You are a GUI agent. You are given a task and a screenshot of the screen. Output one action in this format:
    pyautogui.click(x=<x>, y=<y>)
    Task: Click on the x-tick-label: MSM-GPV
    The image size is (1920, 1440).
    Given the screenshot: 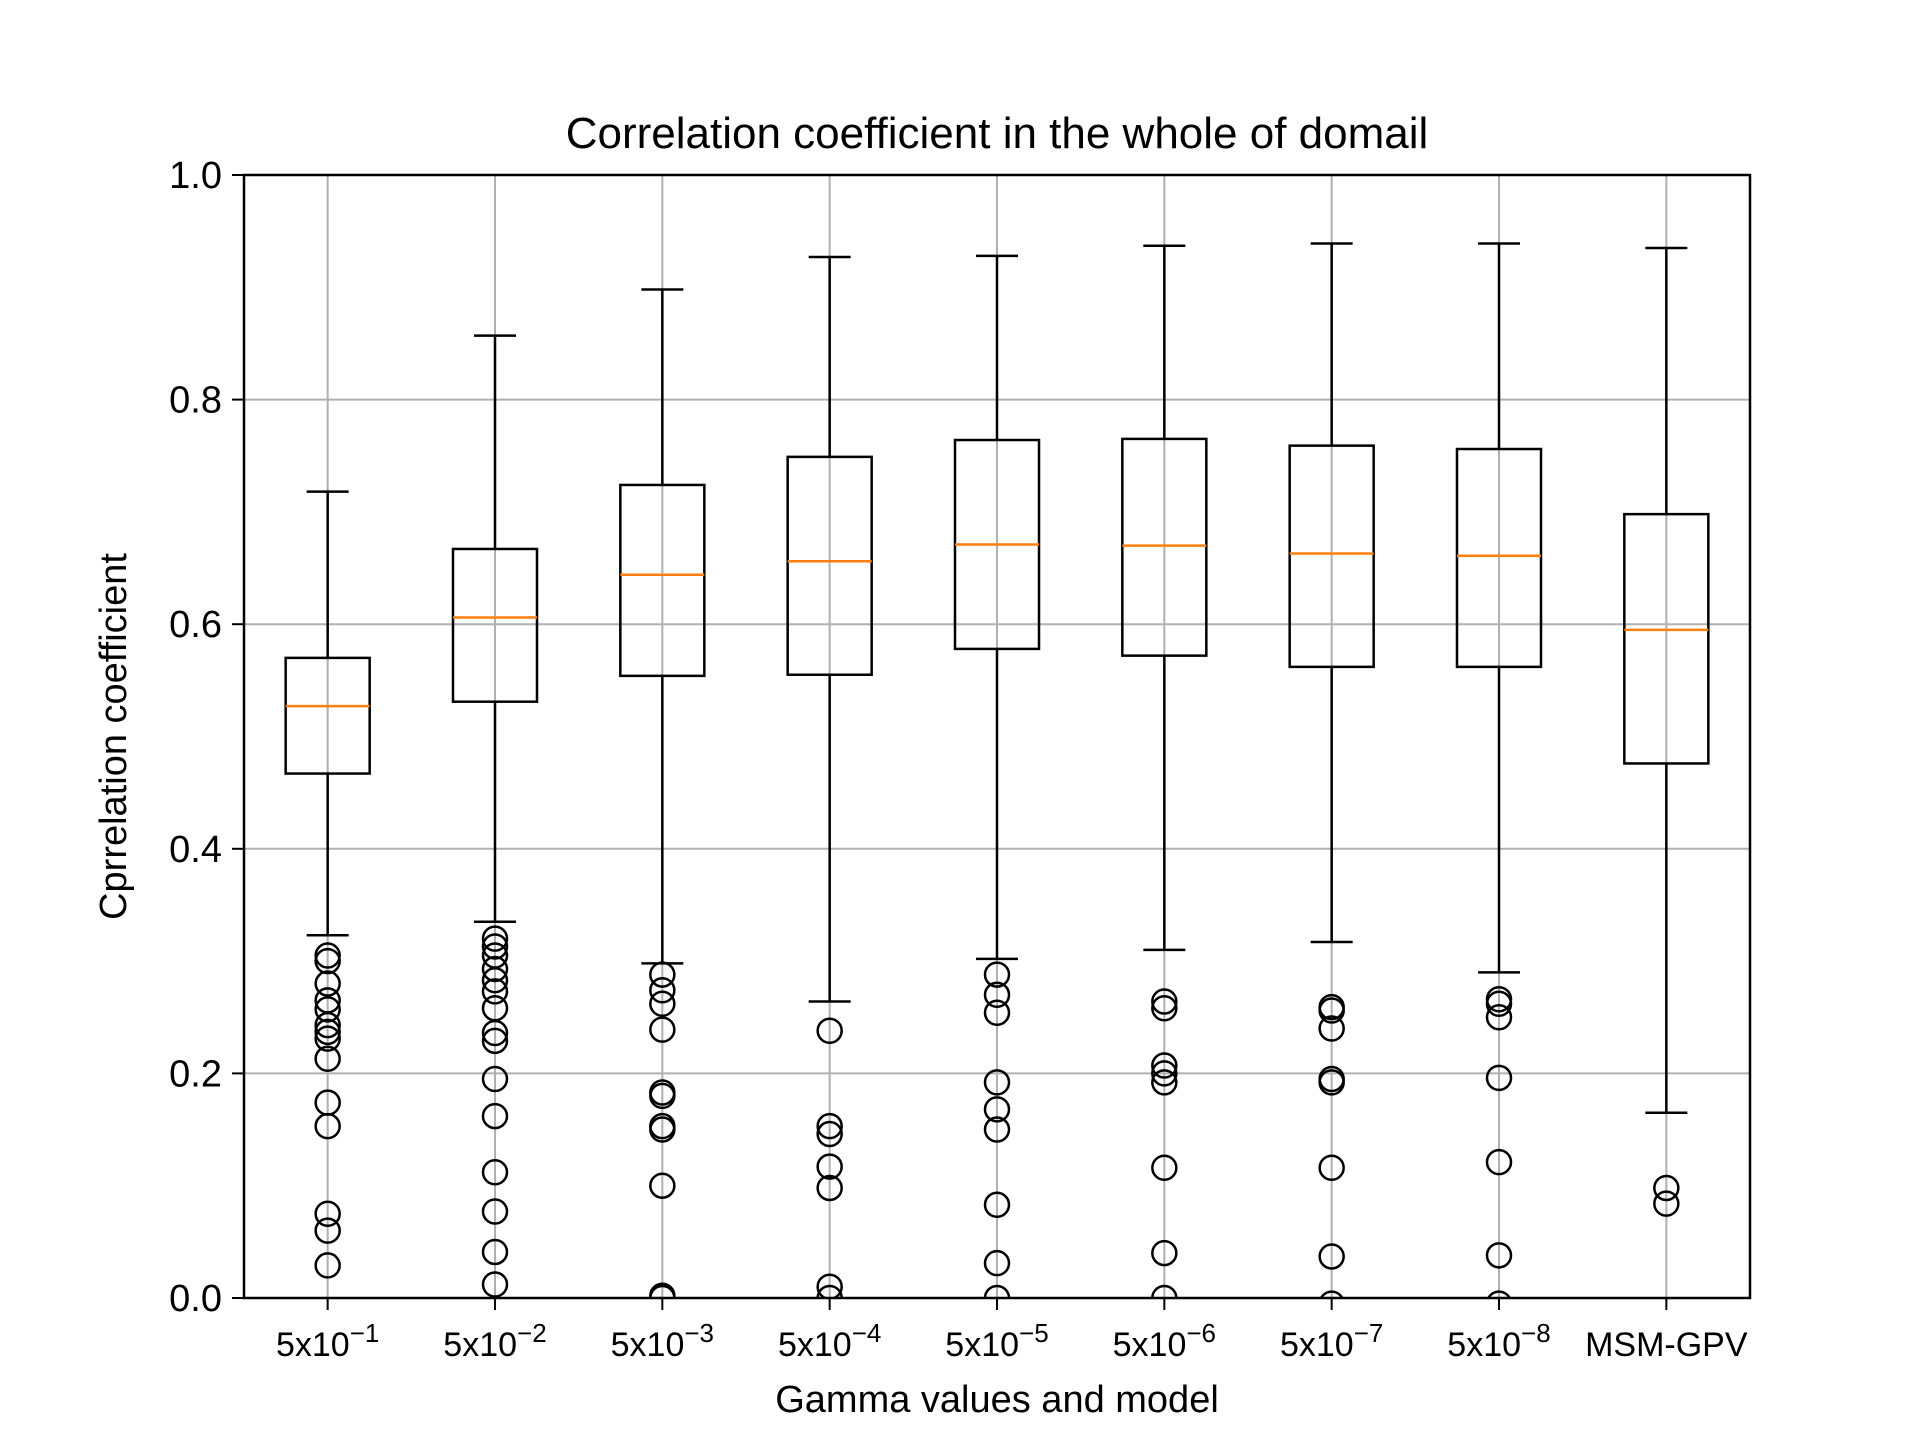 What is the action you would take?
    pyautogui.click(x=1666, y=1345)
    